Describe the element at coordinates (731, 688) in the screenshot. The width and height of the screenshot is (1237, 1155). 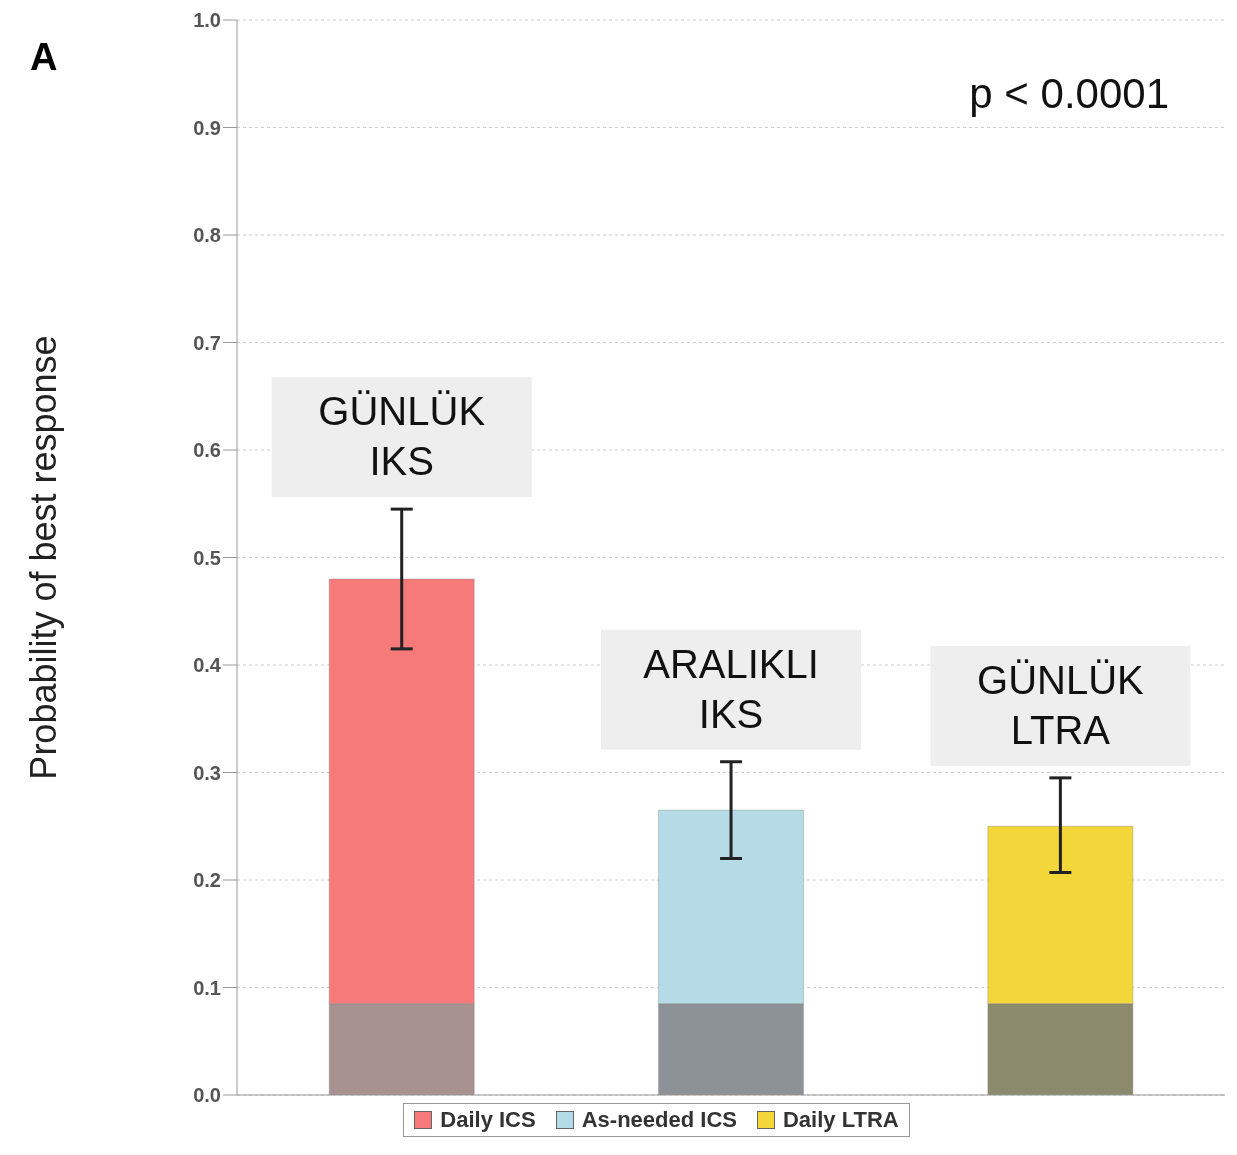
I see `annotation: ARALIKLI IKS` at that location.